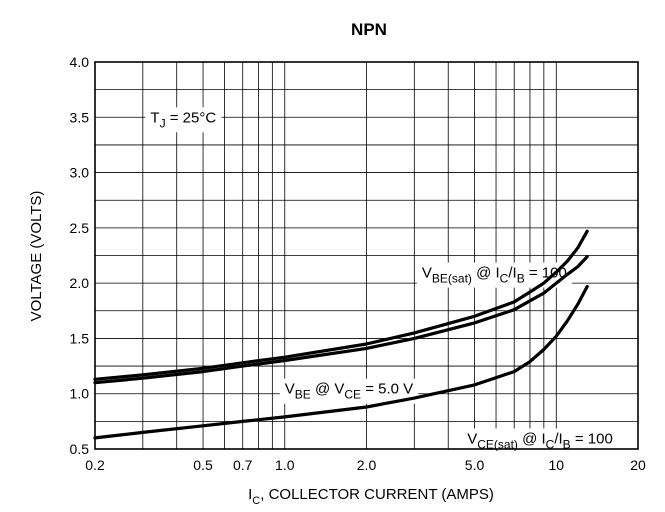 This screenshot has width=665, height=512. What do you see at coordinates (250, 494) in the screenshot?
I see `x-axis-label-main: I` at bounding box center [250, 494].